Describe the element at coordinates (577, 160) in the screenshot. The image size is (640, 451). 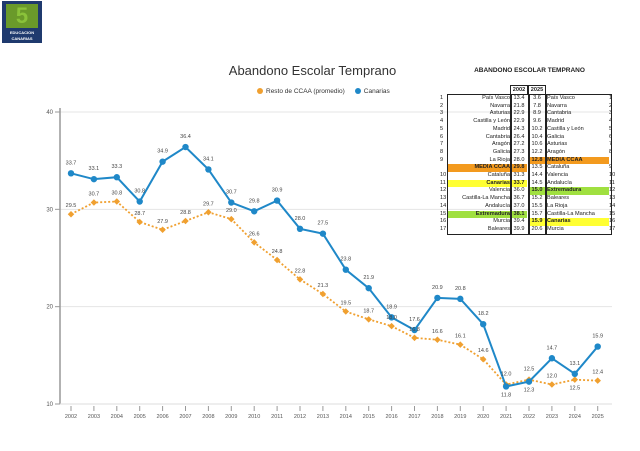
I see `cell-b: MEDIA CCAA` at that location.